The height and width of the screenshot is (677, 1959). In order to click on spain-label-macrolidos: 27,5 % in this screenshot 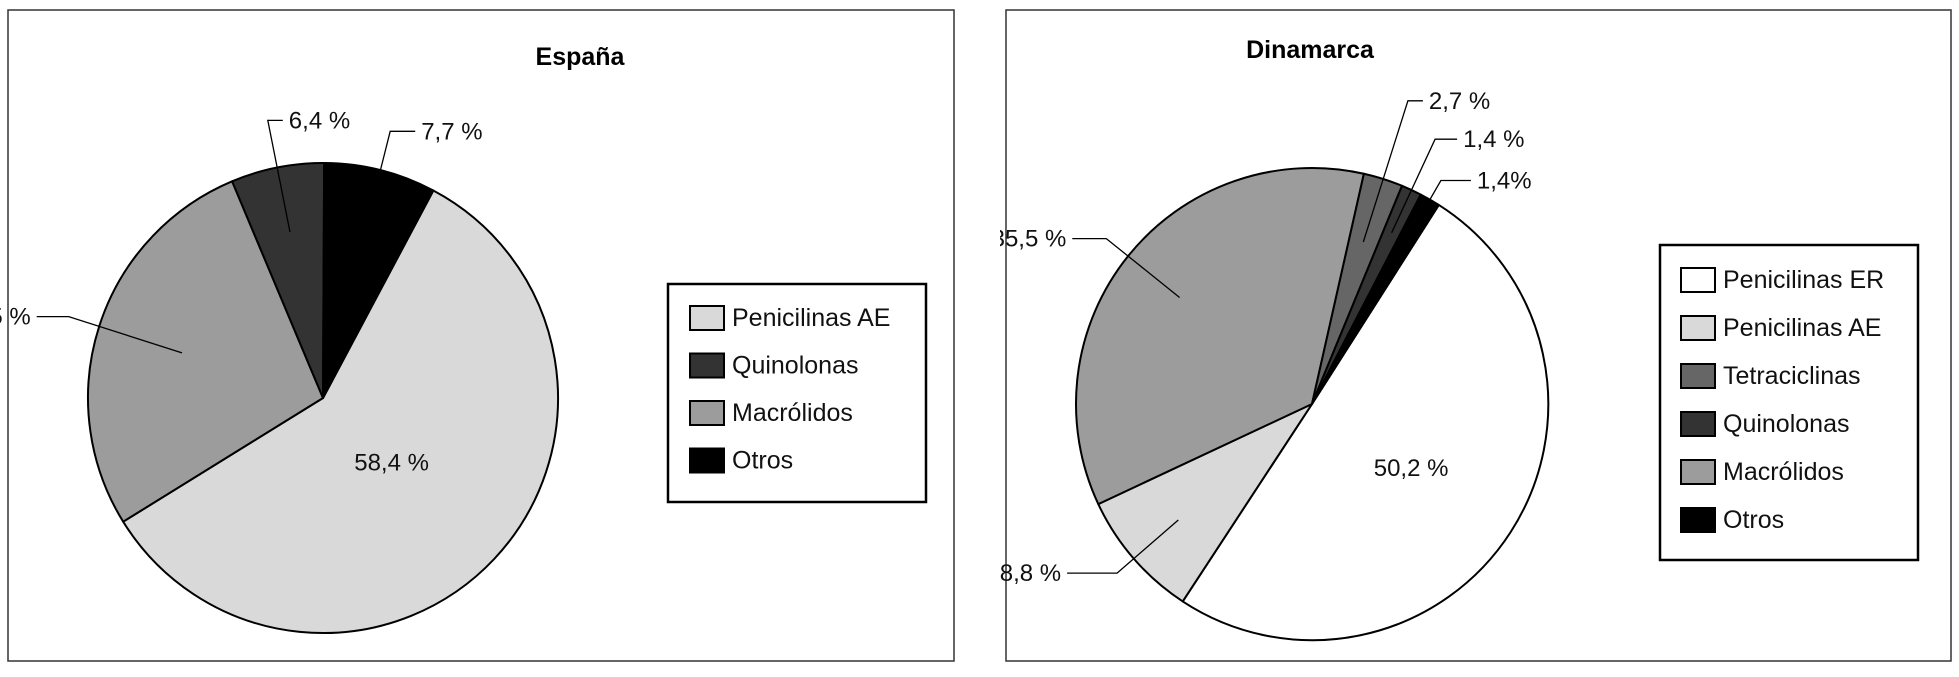, I will do `click(15, 317)`.